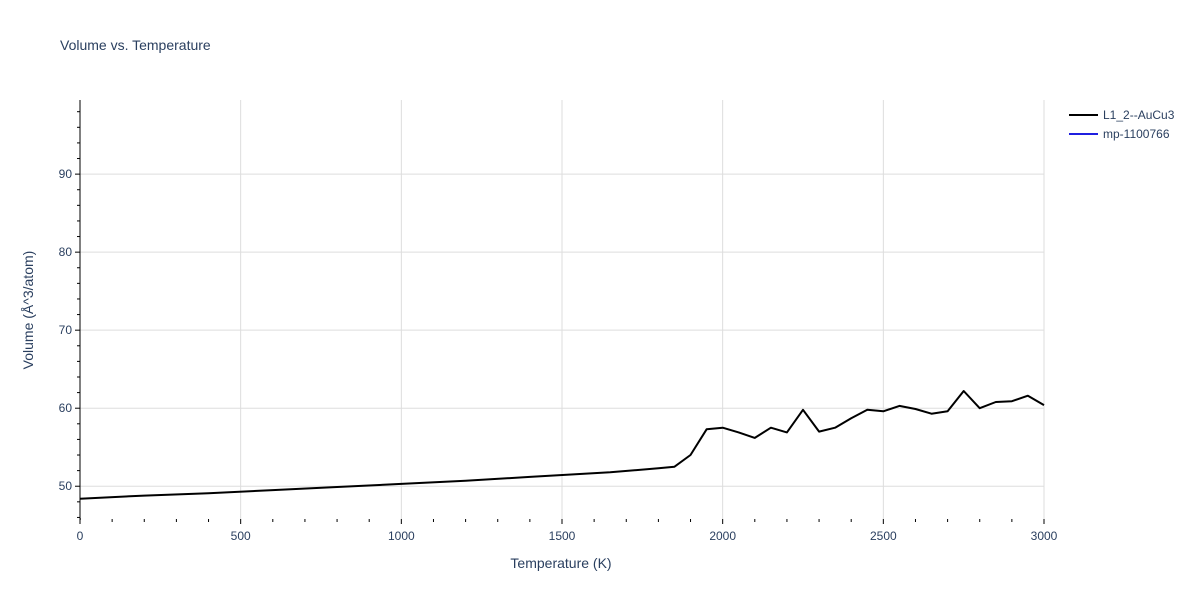 This screenshot has height=600, width=1200. What do you see at coordinates (66, 252) in the screenshot?
I see `y-tick-label: 80` at bounding box center [66, 252].